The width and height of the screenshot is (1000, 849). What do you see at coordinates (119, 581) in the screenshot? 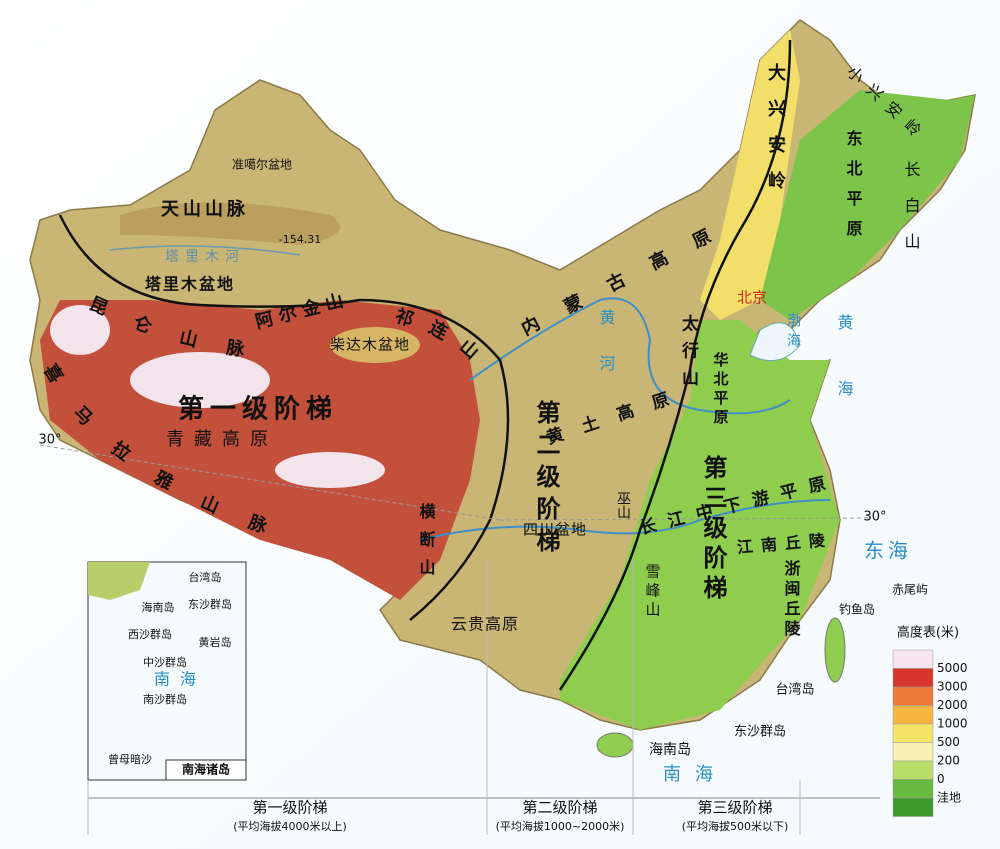
I see `inset-land` at bounding box center [119, 581].